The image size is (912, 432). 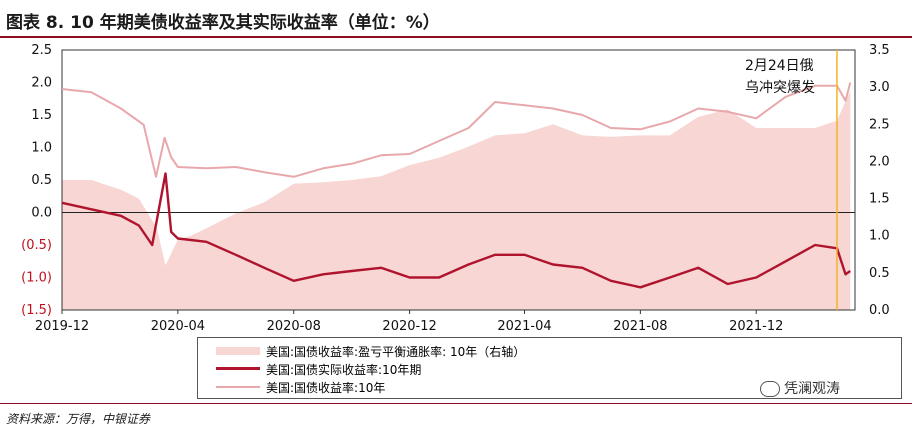 What do you see at coordinates (879, 124) in the screenshot?
I see `y-right-tick-label: 2.5` at bounding box center [879, 124].